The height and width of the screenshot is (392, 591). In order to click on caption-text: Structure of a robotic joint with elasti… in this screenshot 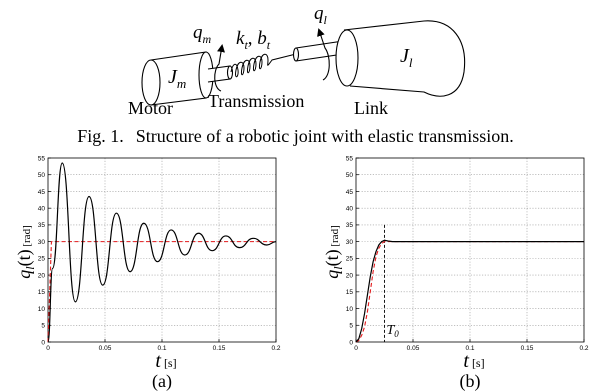, I will do `click(324, 136)`.